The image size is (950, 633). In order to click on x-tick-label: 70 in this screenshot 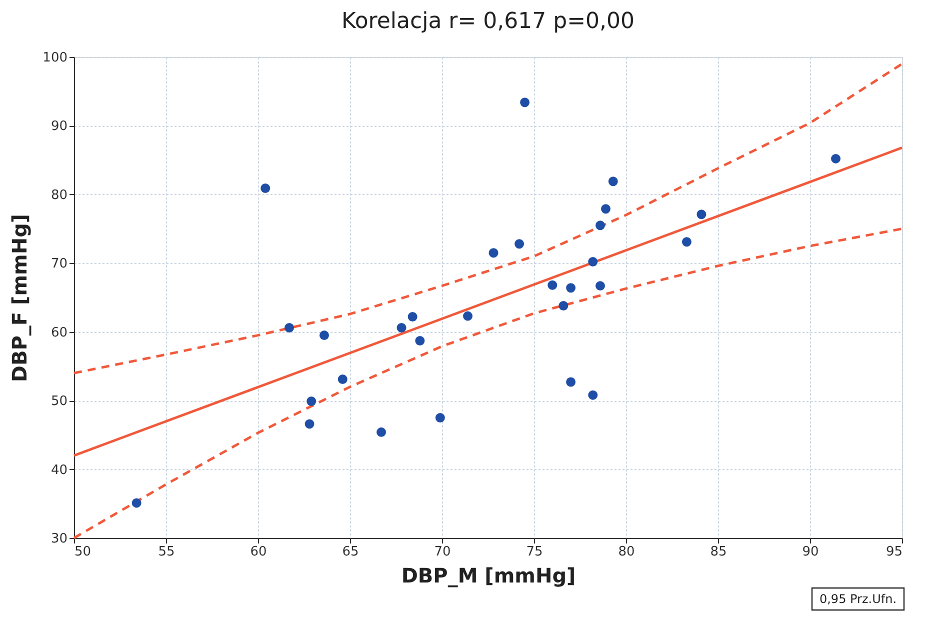, I will do `click(442, 552)`.